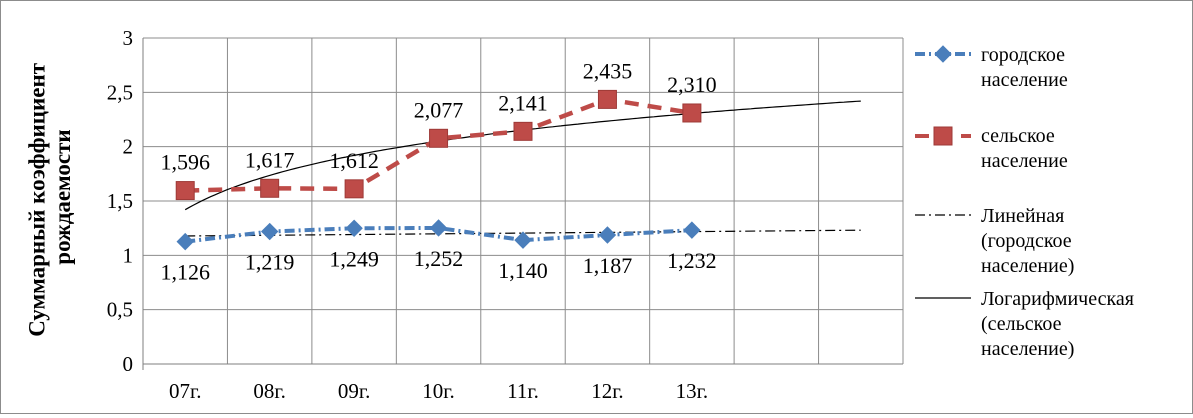 The height and width of the screenshot is (418, 1193). I want to click on data-label-urban: 1,126, so click(185, 272).